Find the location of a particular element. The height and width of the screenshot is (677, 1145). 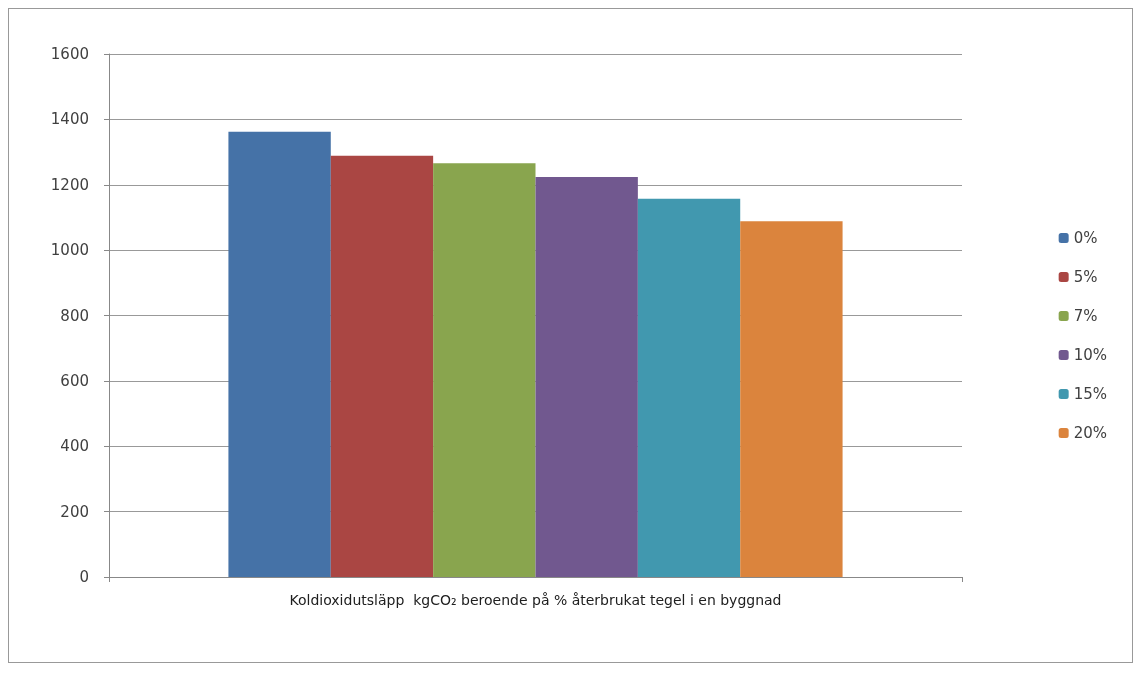

legend-label: 0% is located at coordinates (1085, 238).